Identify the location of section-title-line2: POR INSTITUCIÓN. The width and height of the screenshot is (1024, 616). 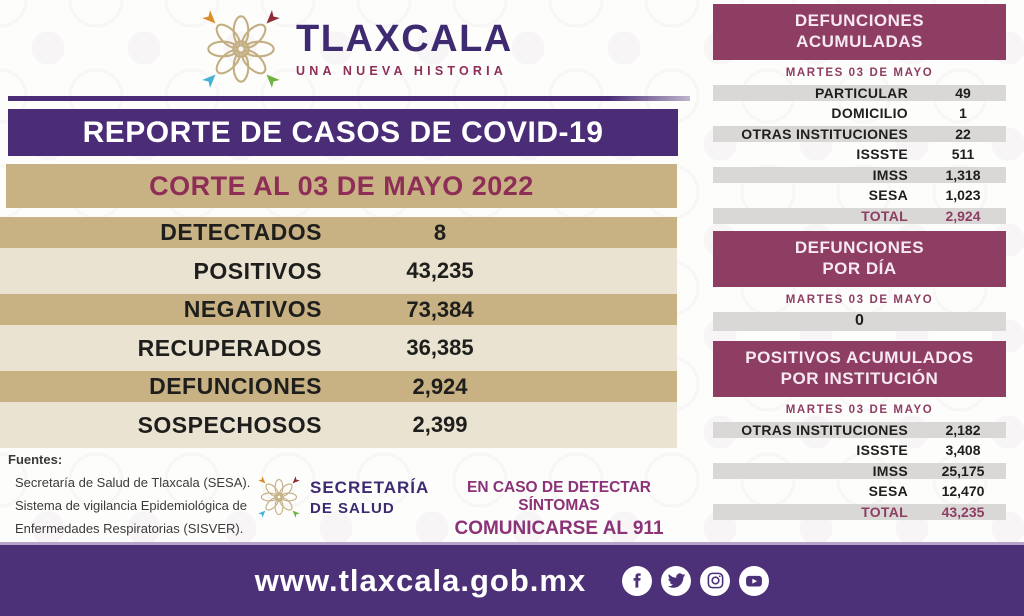
(859, 379).